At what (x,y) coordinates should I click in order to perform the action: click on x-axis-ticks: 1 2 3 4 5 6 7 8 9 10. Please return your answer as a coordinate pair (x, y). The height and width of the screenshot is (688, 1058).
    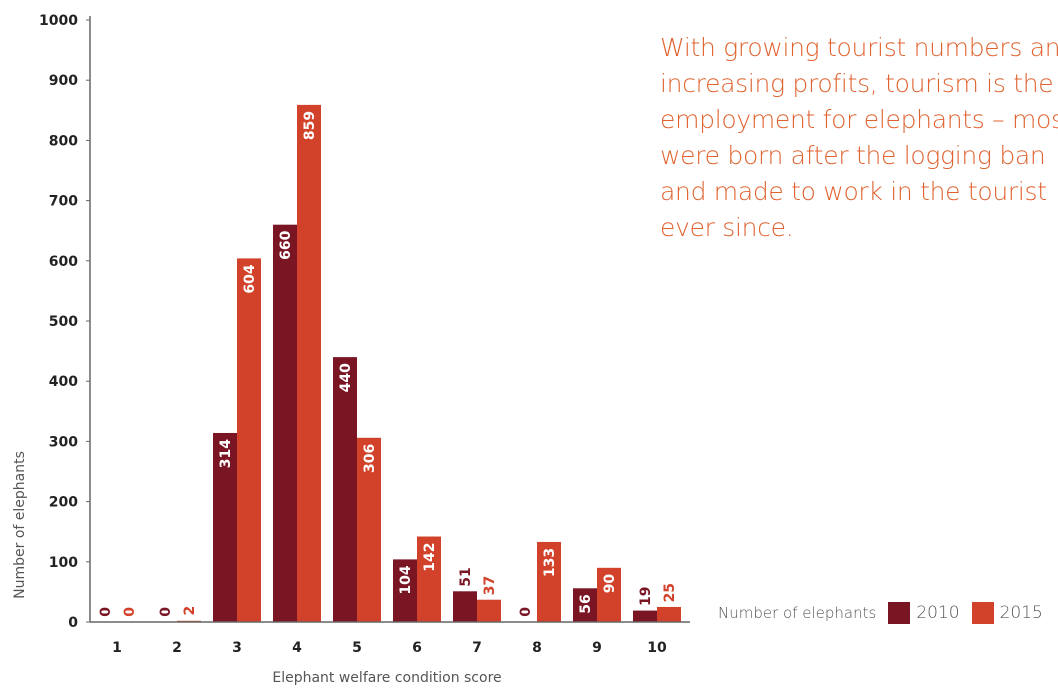
    Looking at the image, I should click on (389, 648).